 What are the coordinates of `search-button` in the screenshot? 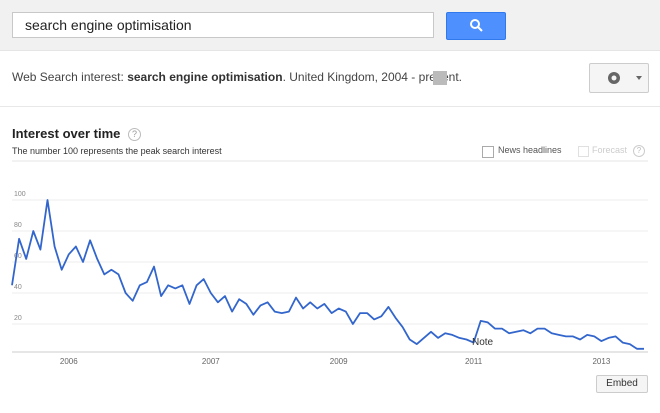 It's located at (476, 26).